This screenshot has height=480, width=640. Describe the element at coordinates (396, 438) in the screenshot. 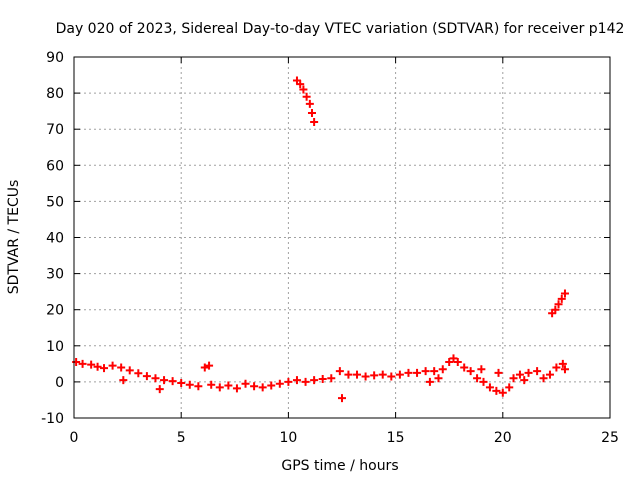

I see `x-tick-label: 15` at that location.